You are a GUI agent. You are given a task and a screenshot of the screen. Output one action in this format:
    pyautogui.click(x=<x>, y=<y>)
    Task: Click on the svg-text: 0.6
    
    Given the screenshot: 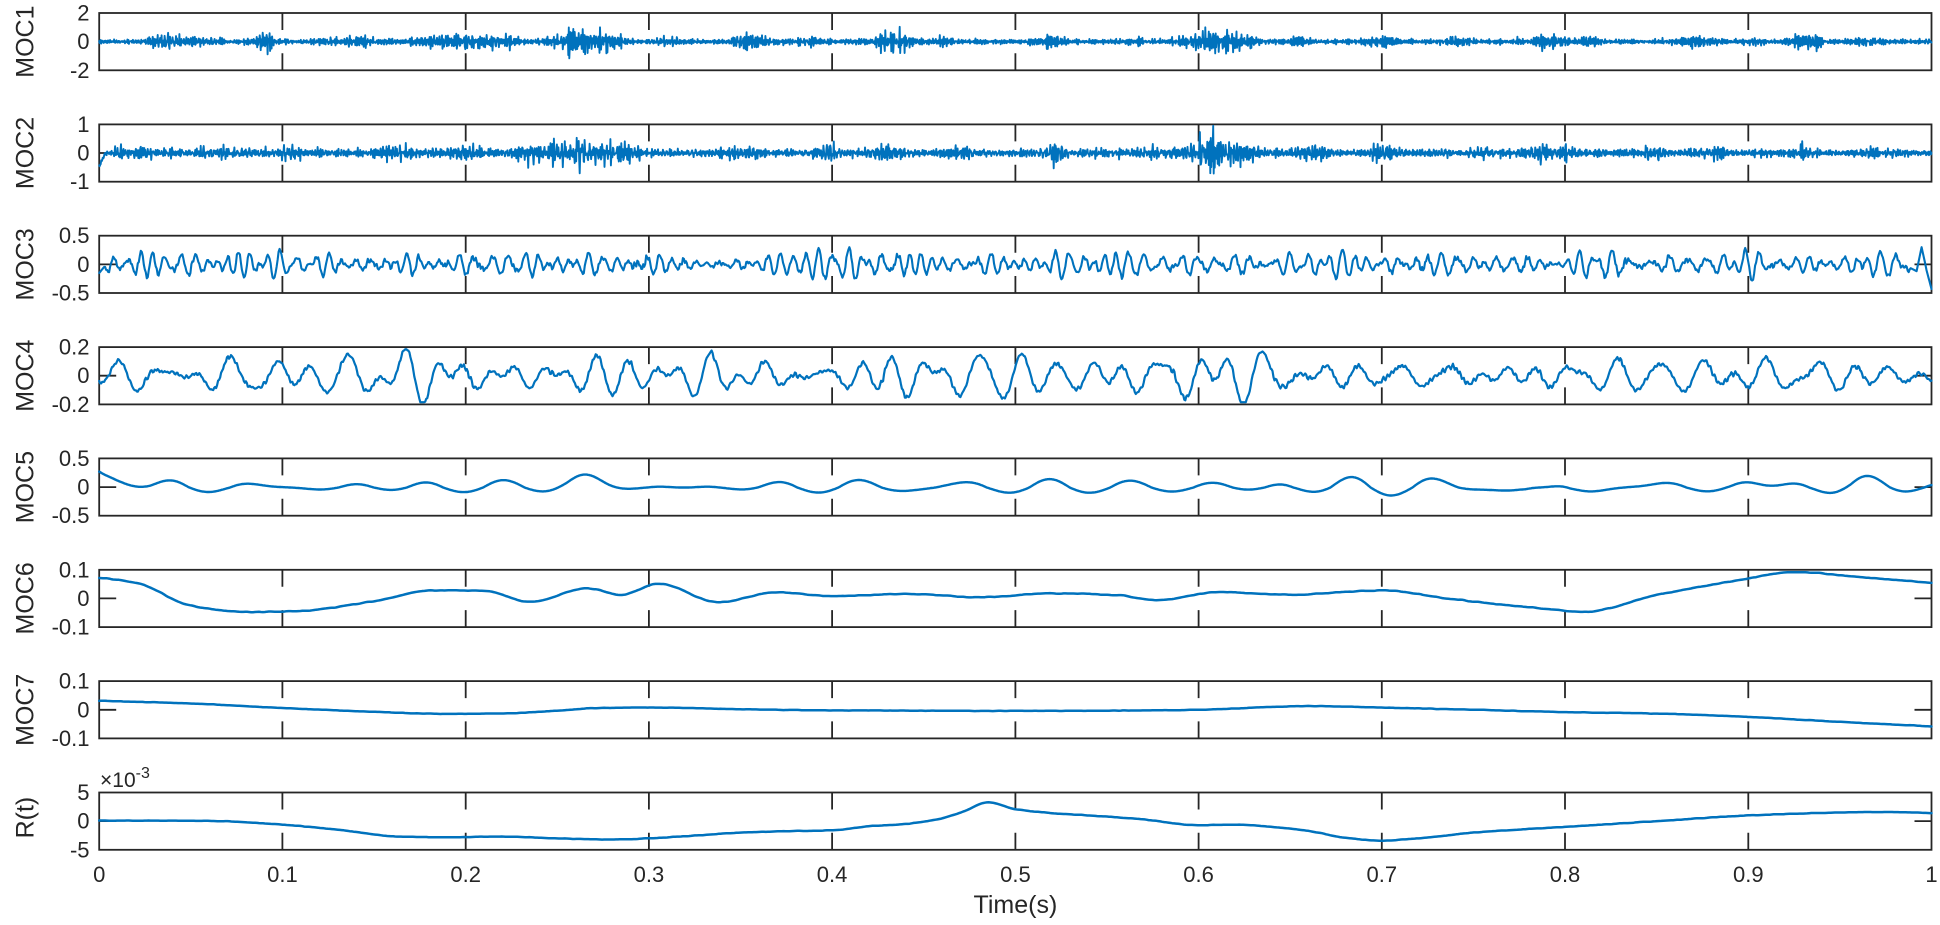 What is the action you would take?
    pyautogui.click(x=1198, y=874)
    